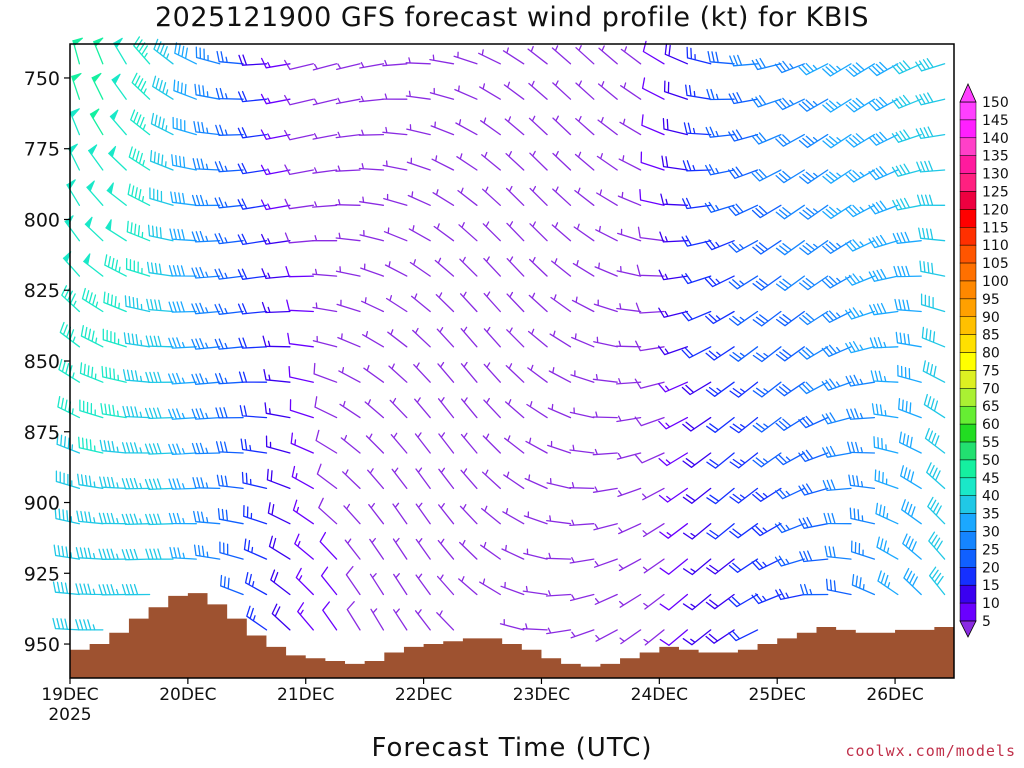  I want to click on y-tick-label: 850, so click(42, 362).